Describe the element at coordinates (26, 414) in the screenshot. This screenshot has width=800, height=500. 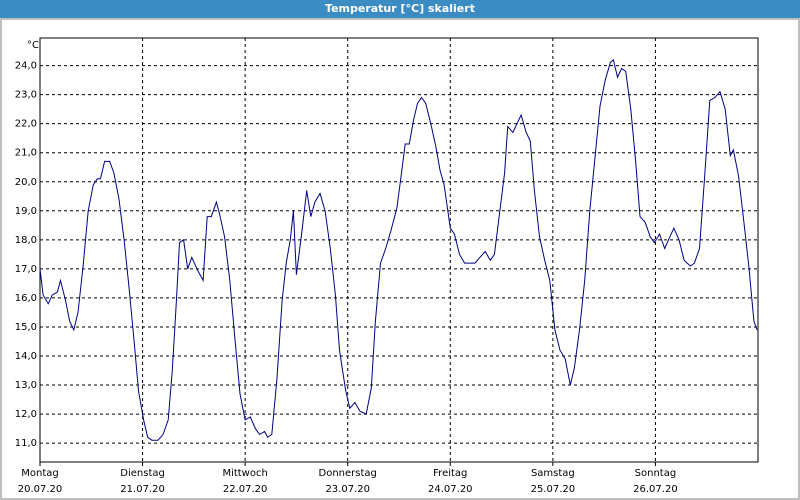
I see `y-tick-label: 12,0` at that location.